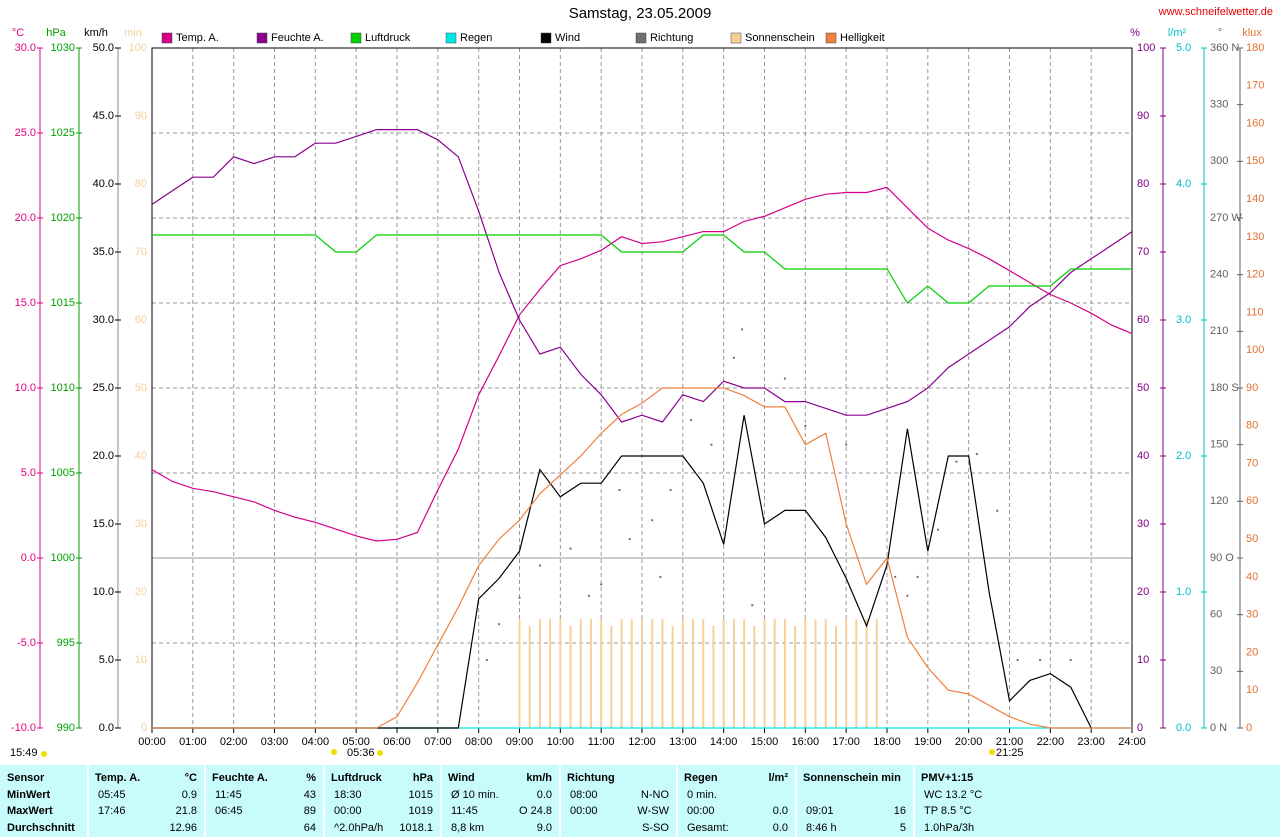 The image size is (1280, 837). Describe the element at coordinates (103, 592) in the screenshot. I see `y-tick-label: 10.0` at that location.